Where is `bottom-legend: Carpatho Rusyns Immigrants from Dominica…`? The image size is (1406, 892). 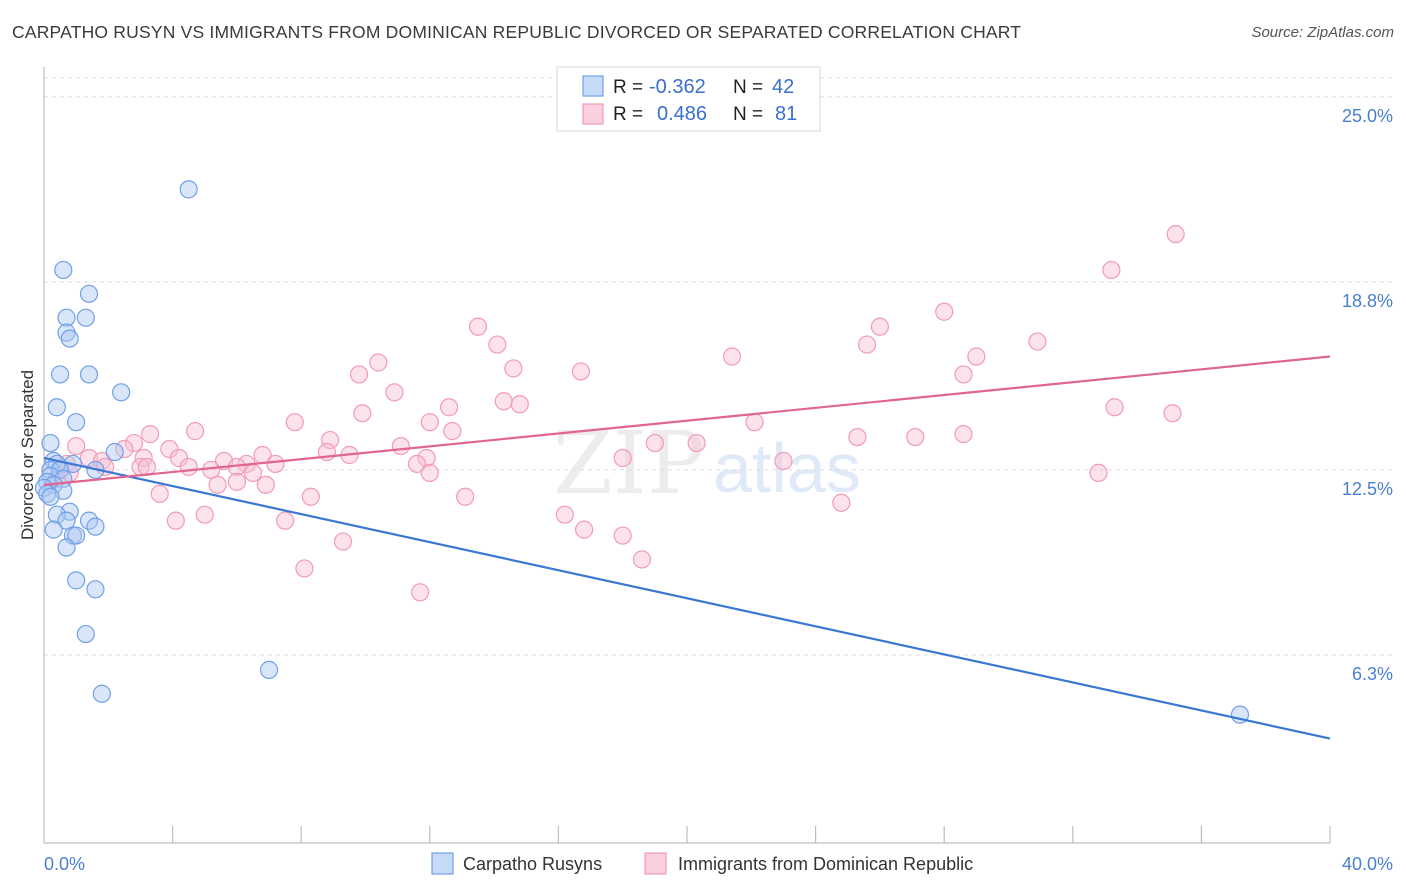
bottom-legend: Carpatho Rusyns Immigrants from Dominica… is located at coordinates (702, 863).